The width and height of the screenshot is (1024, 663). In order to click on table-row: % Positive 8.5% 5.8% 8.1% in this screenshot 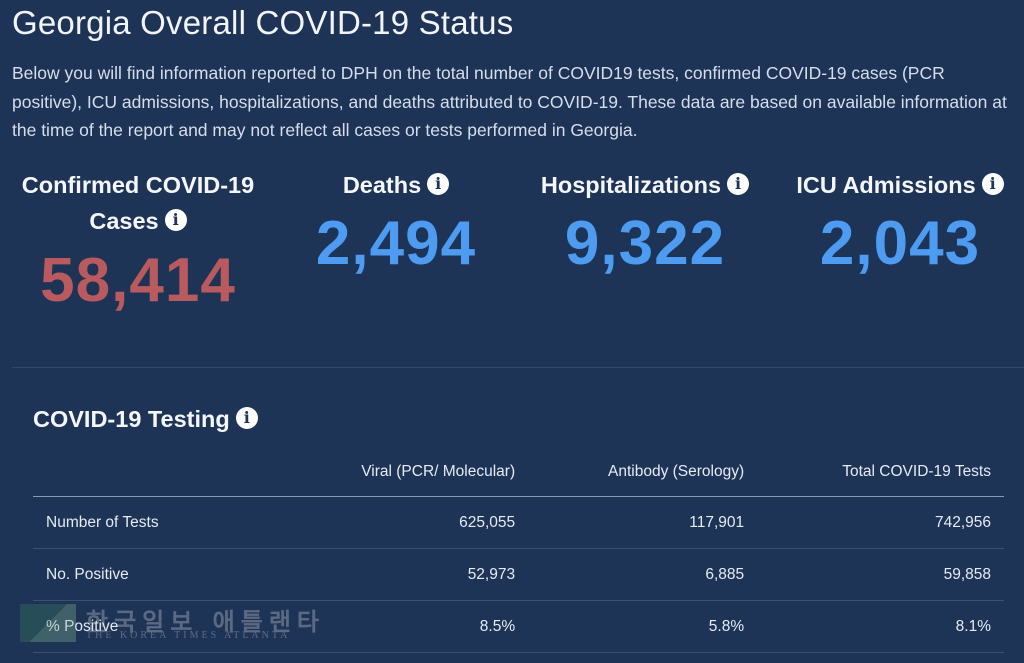, I will do `click(518, 626)`.